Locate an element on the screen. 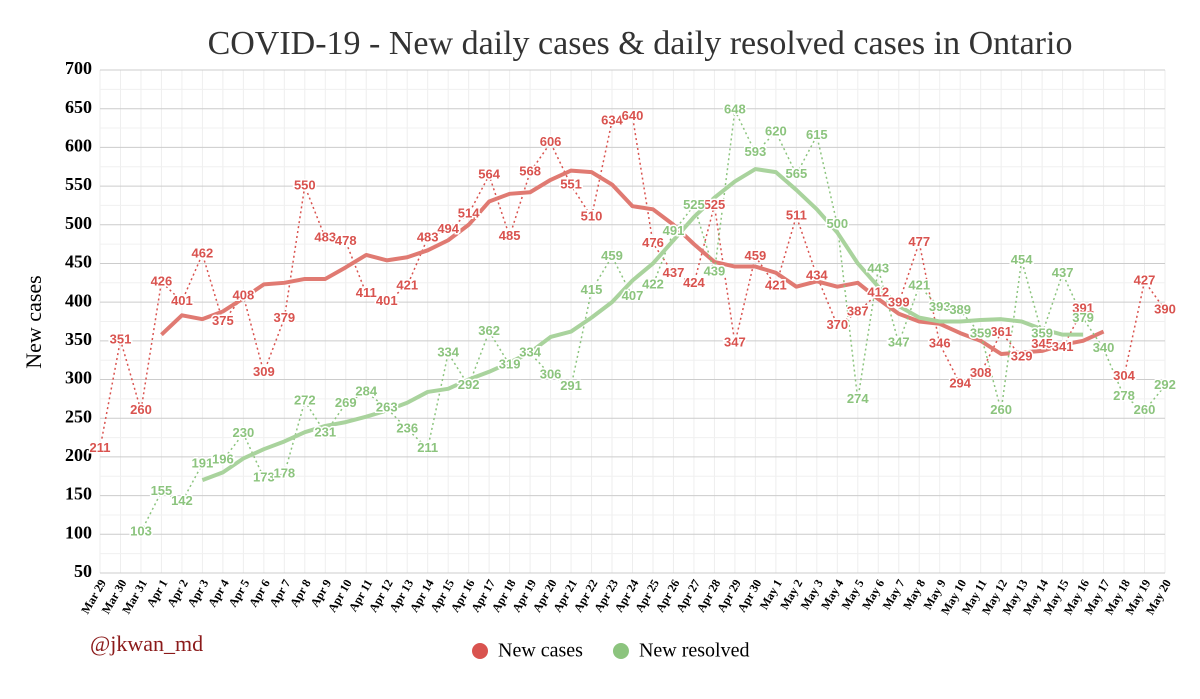 Image resolution: width=1200 pixels, height=699 pixels. y-tick-label: 450 is located at coordinates (78, 262).